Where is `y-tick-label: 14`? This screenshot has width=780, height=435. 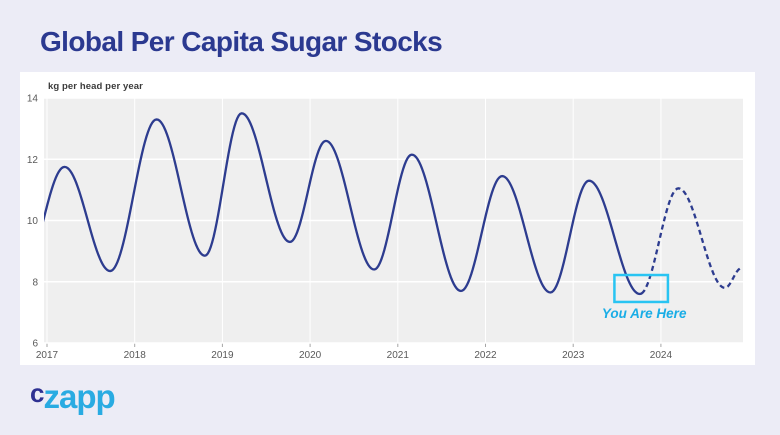
y-tick-label: 14 is located at coordinates (33, 99).